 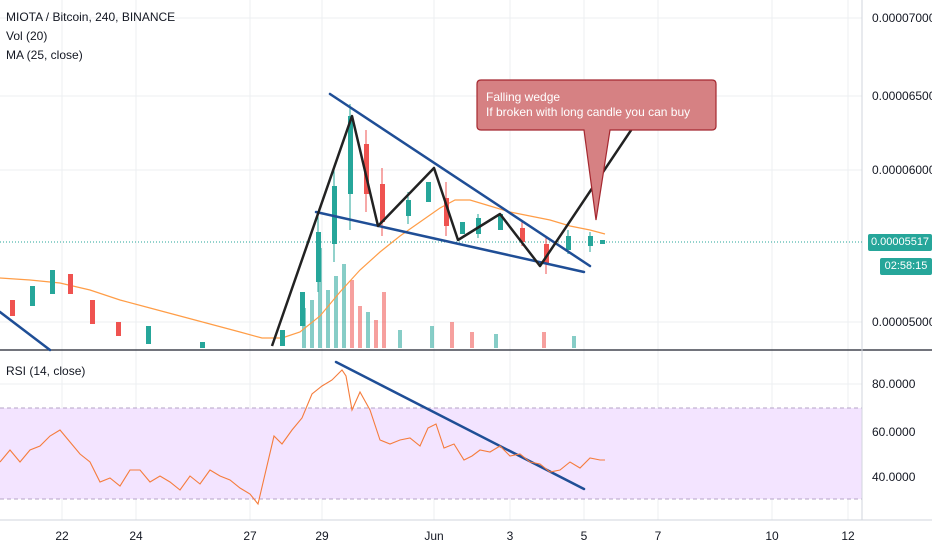 I want to click on rsi-indicator-label: RSI (14, close), so click(x=46, y=371).